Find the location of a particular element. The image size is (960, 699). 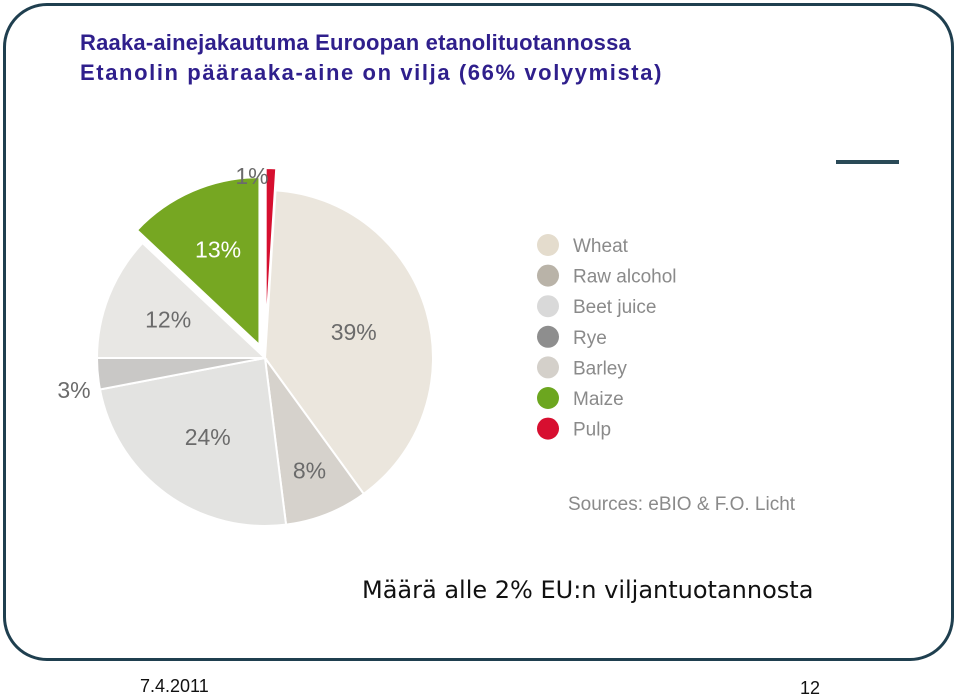

slice-label-beet-juice: 24% is located at coordinates (208, 437).